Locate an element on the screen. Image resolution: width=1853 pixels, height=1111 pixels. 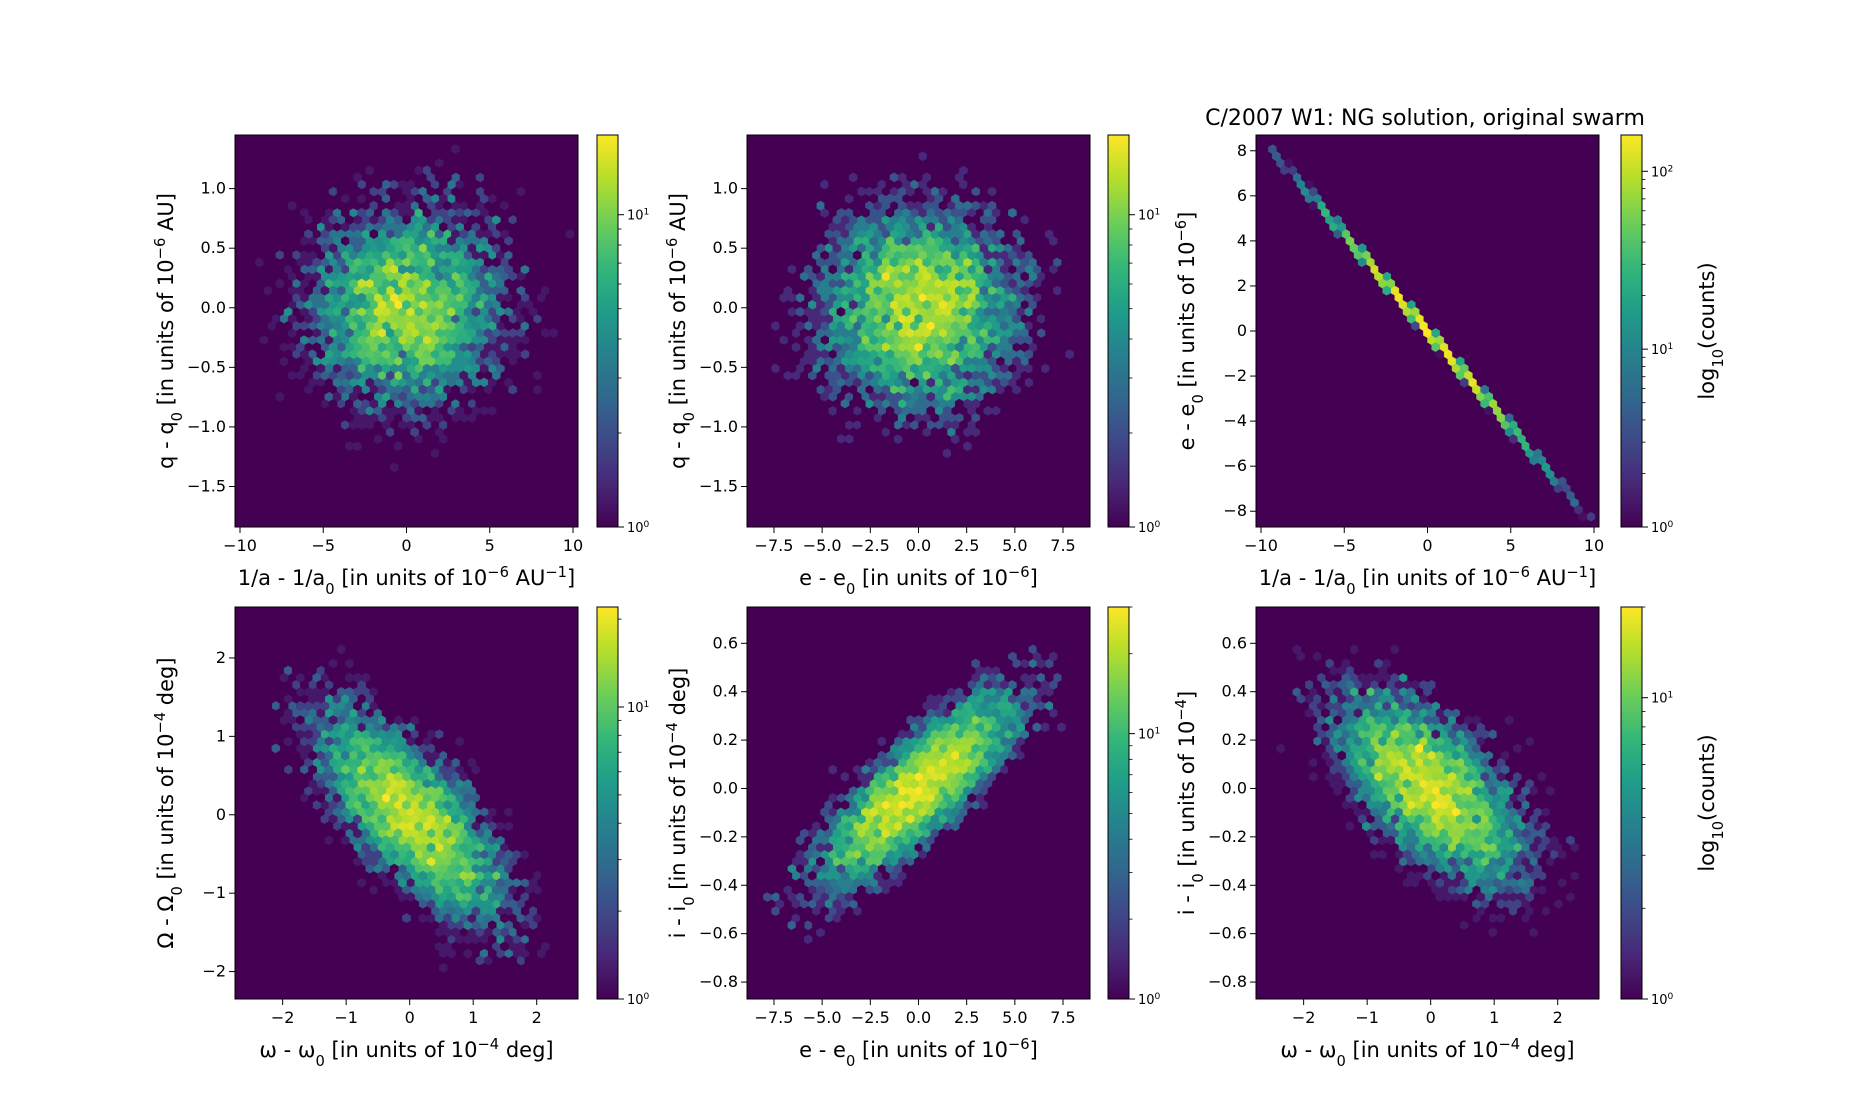
x-tick-label: 0 is located at coordinates (410, 1017).